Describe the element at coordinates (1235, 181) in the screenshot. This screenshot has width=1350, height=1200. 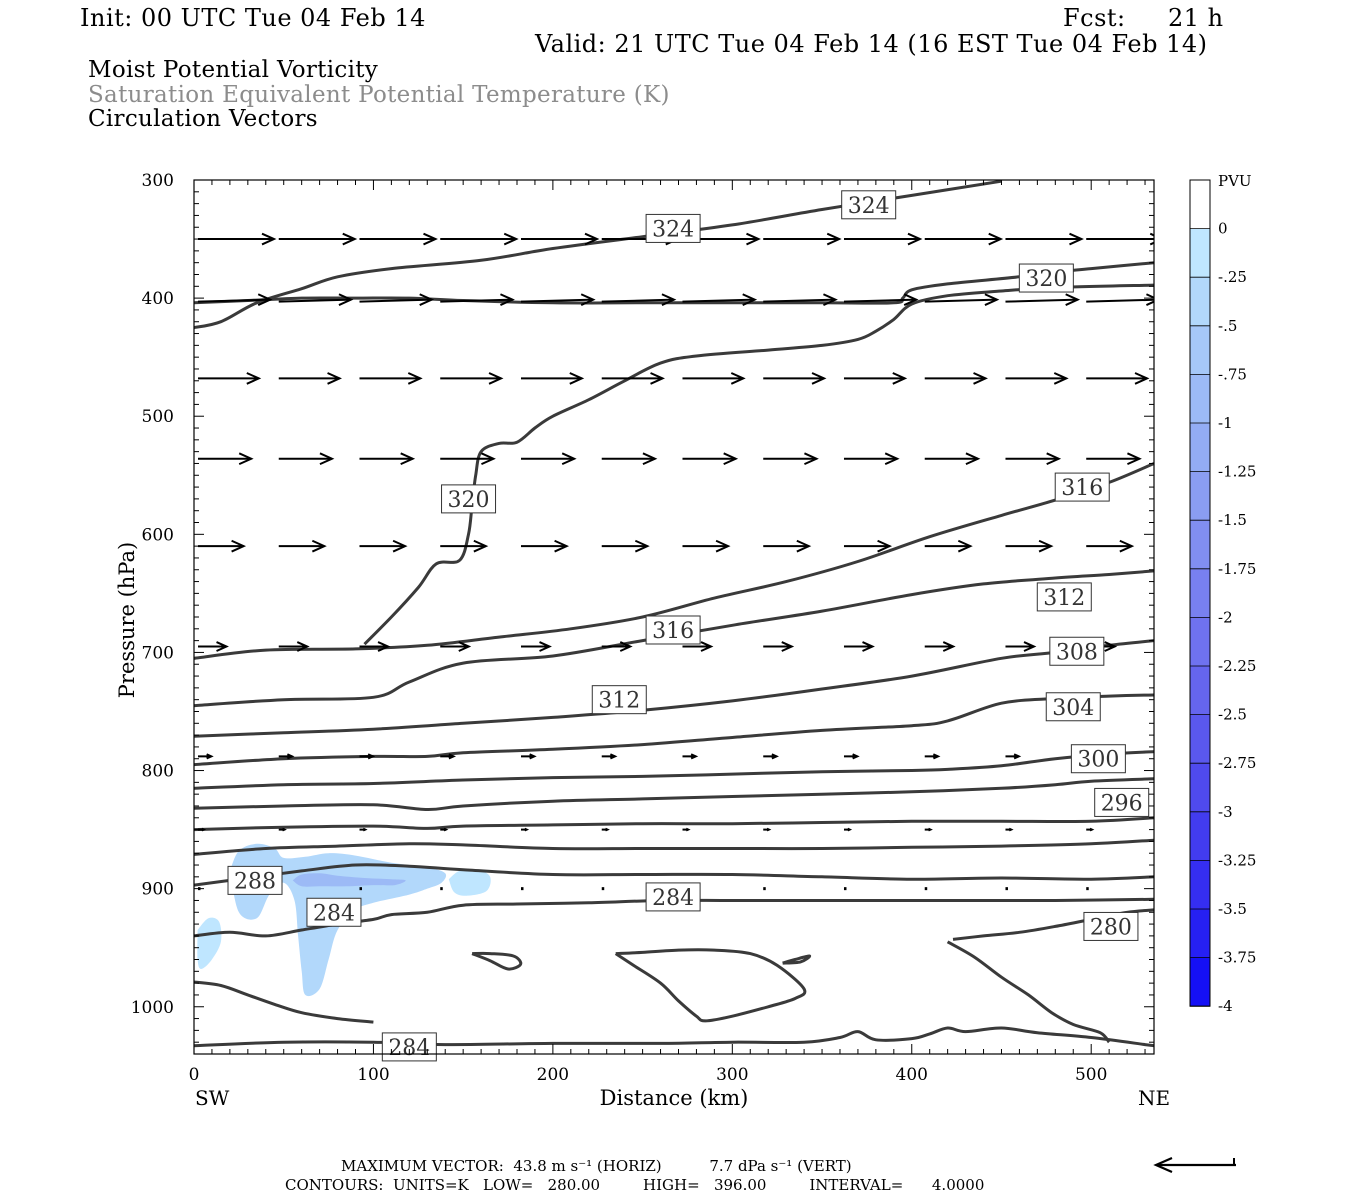
I see `colorbar-title: PVU` at that location.